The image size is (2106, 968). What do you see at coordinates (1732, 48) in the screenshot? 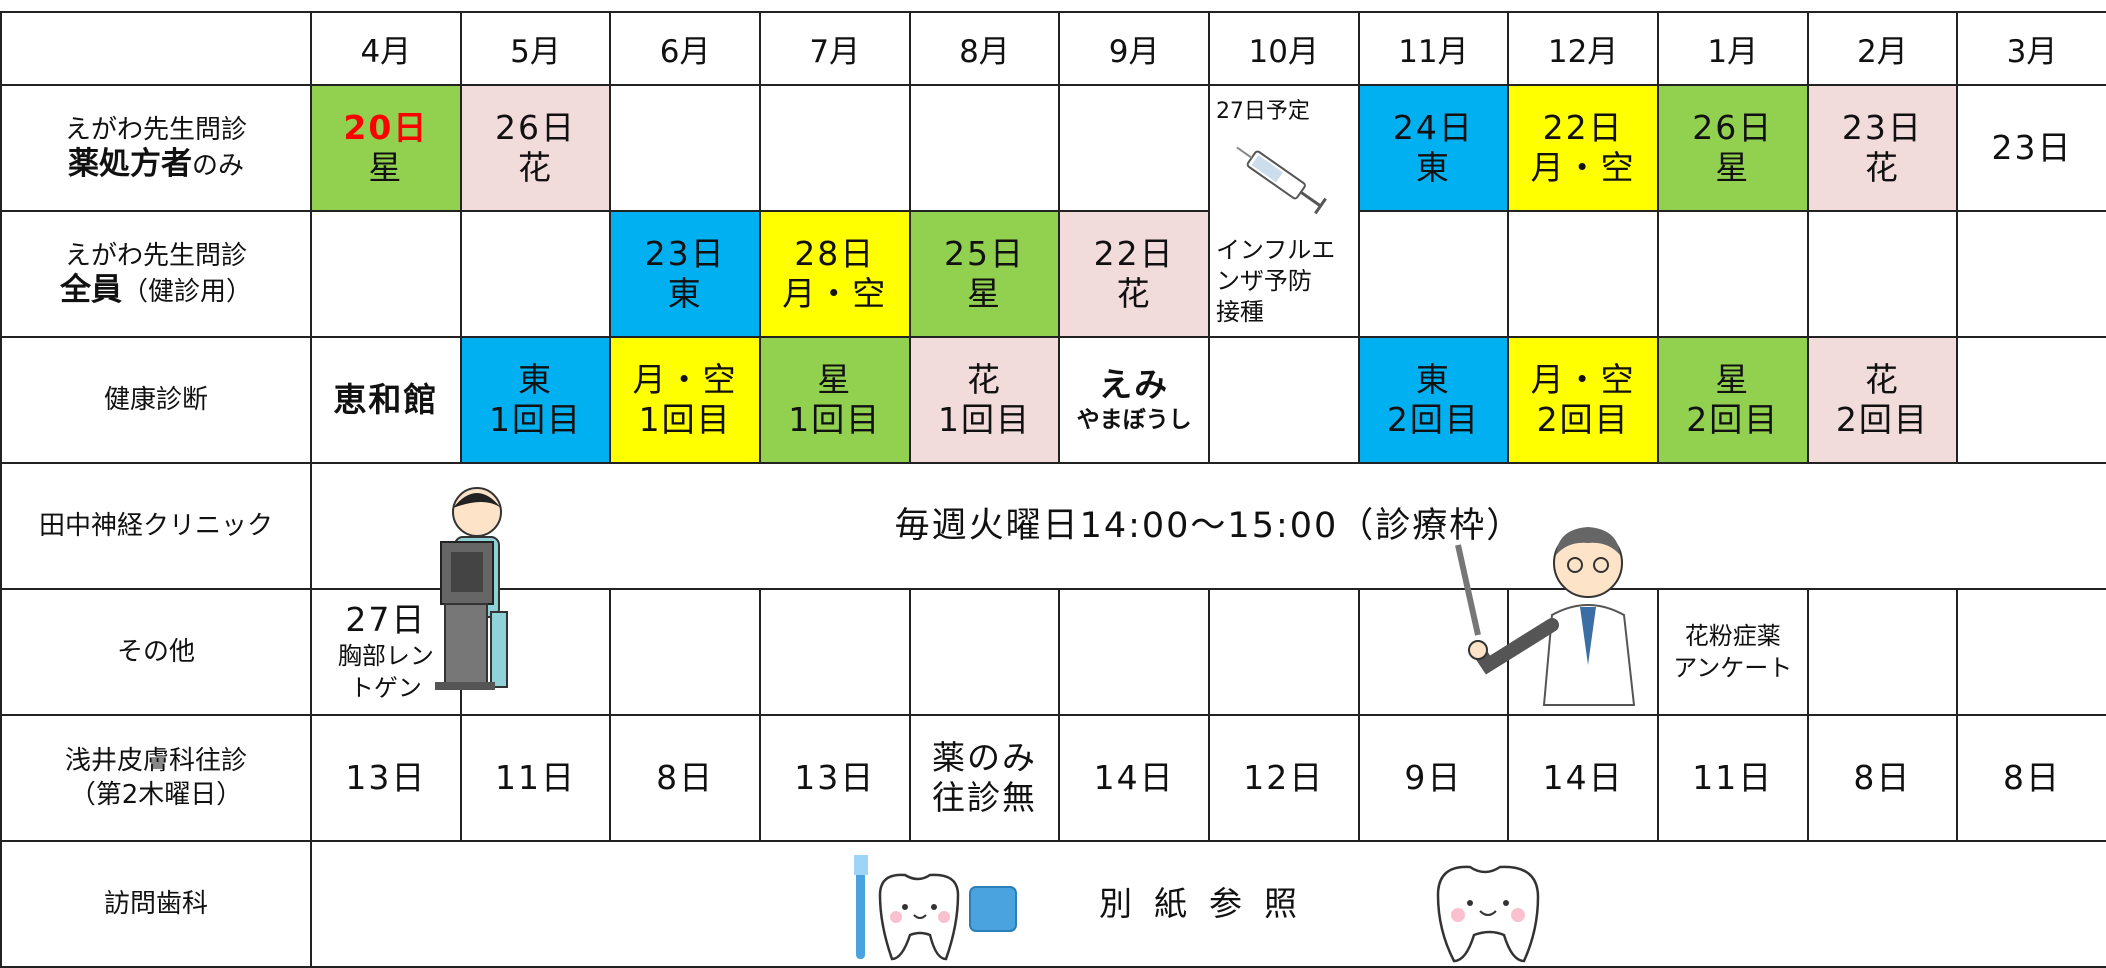
I see `month-header: 1月` at bounding box center [1732, 48].